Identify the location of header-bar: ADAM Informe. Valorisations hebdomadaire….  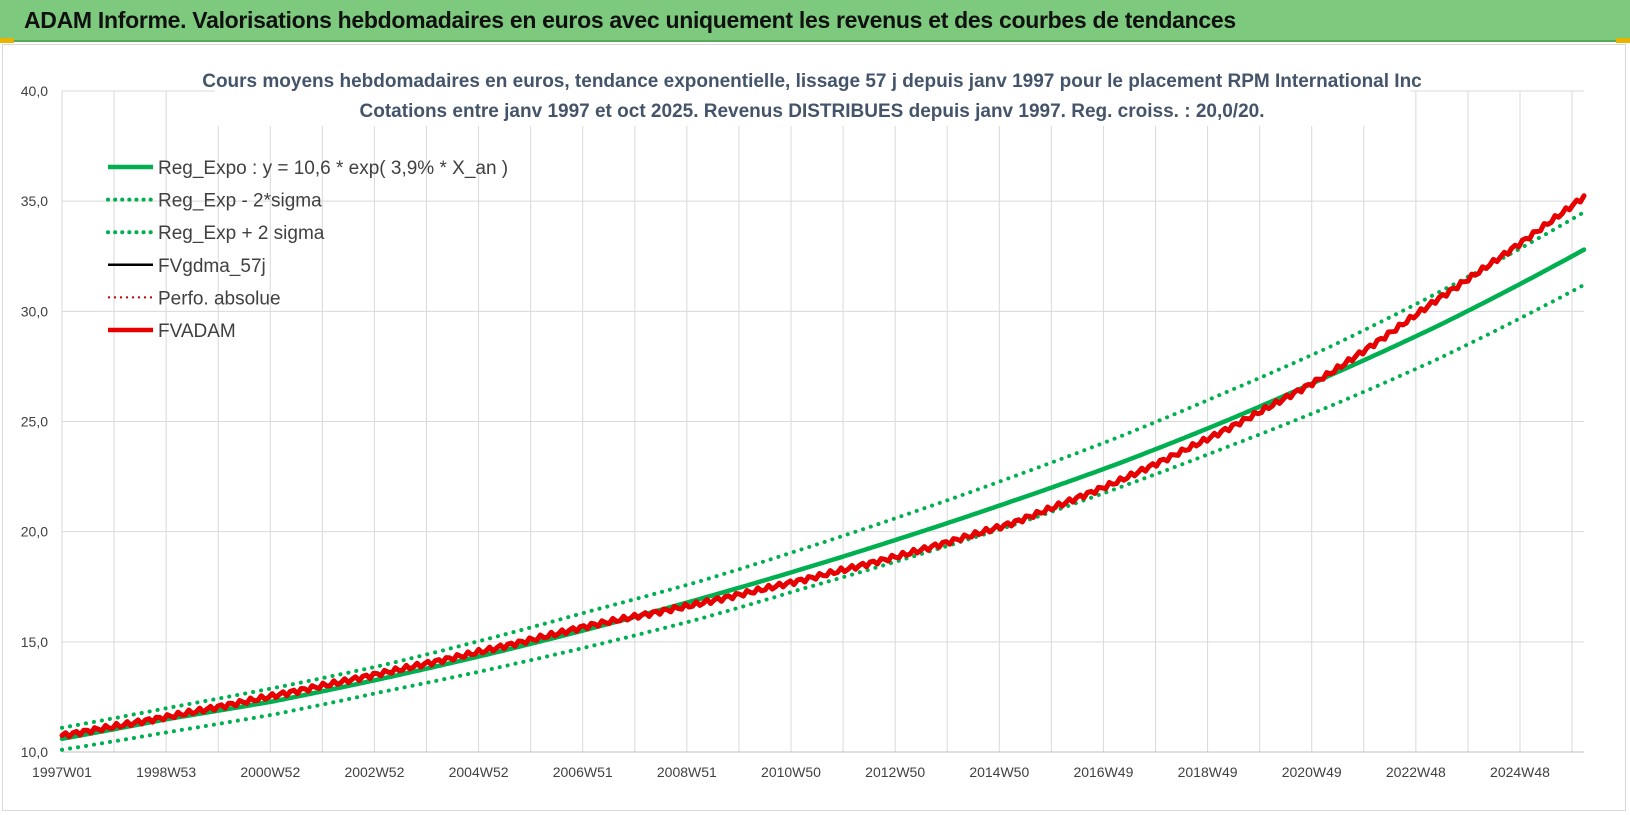
(815, 21).